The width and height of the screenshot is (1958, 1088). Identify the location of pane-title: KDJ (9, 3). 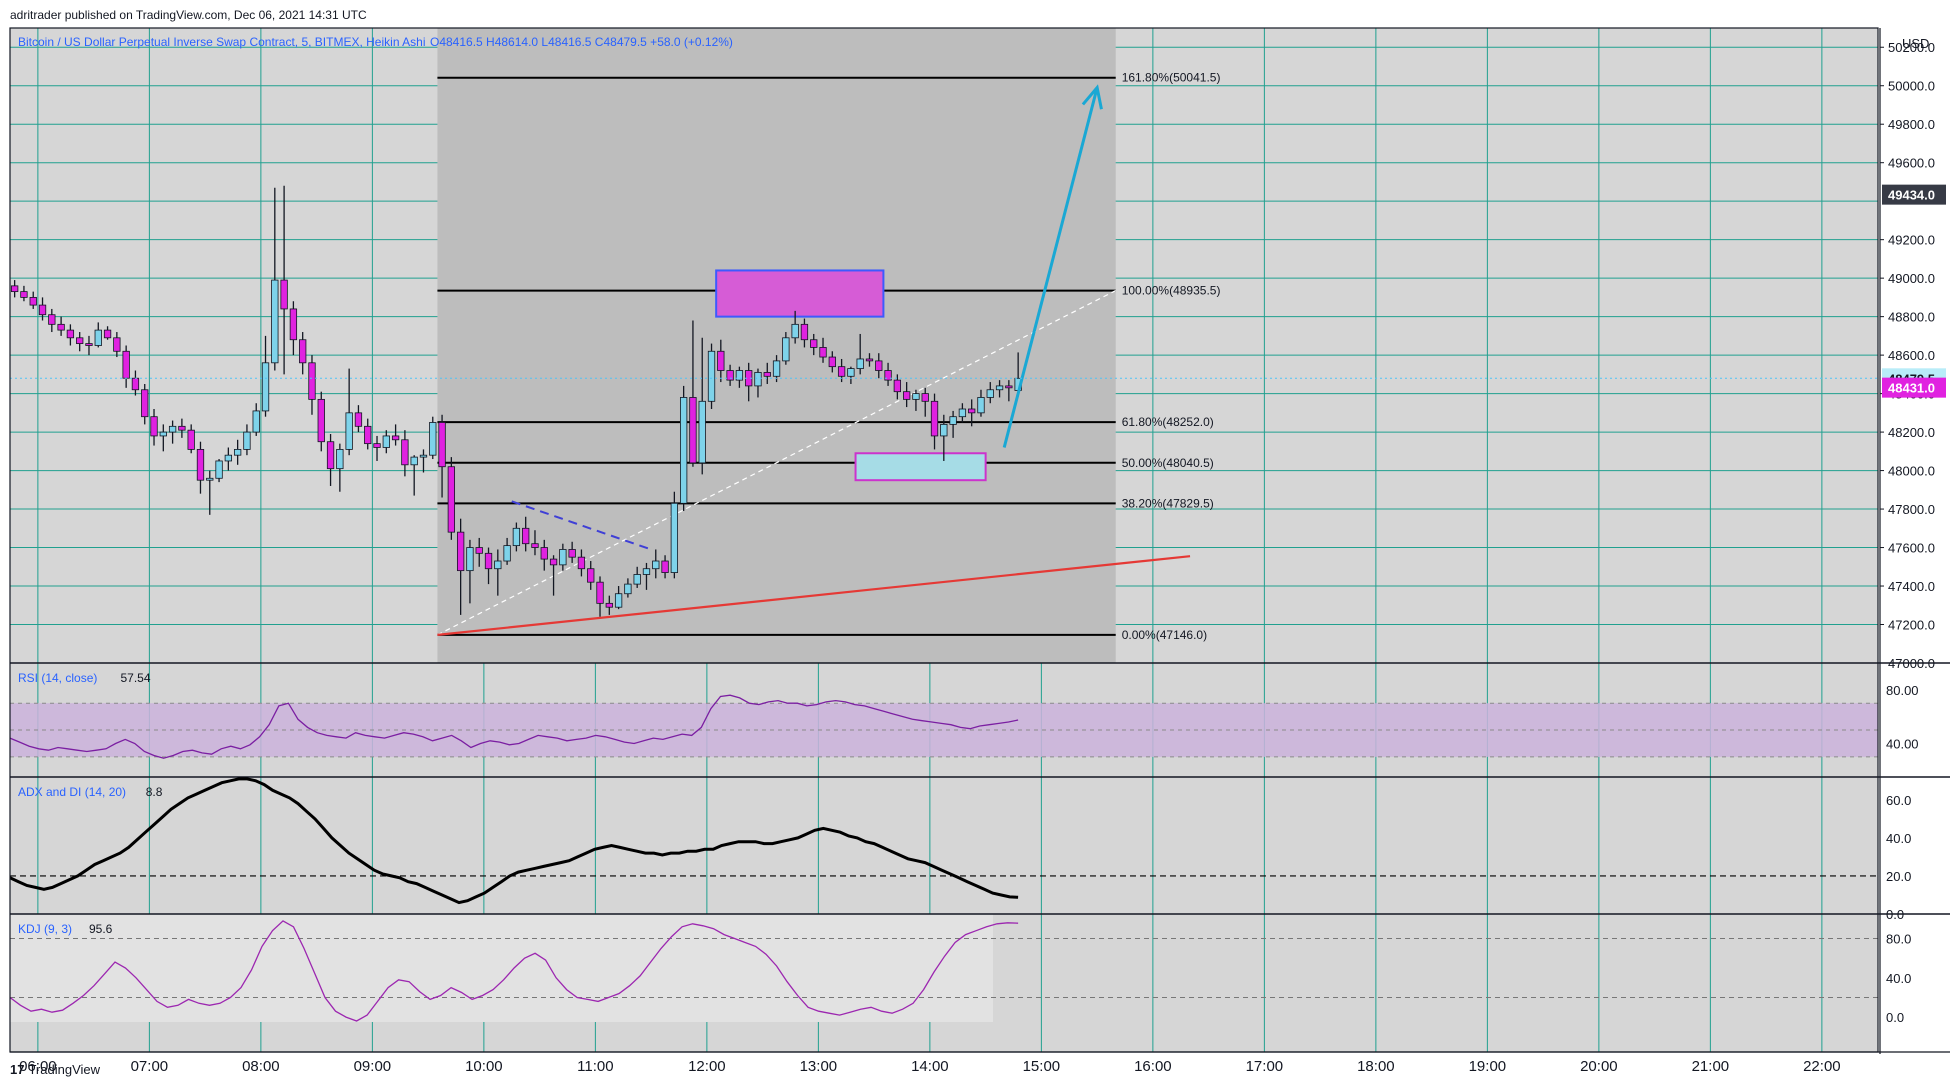
(45, 929).